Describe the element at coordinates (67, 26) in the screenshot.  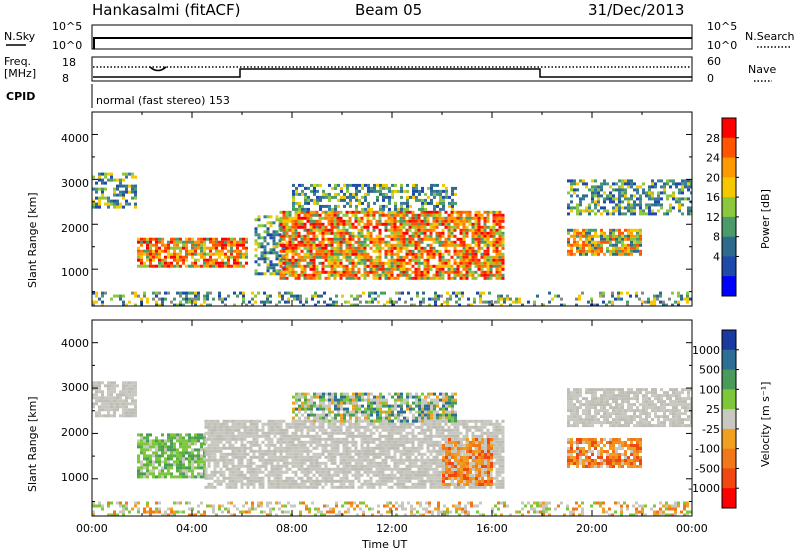
I see `nsky-tick-high: 10^5` at that location.